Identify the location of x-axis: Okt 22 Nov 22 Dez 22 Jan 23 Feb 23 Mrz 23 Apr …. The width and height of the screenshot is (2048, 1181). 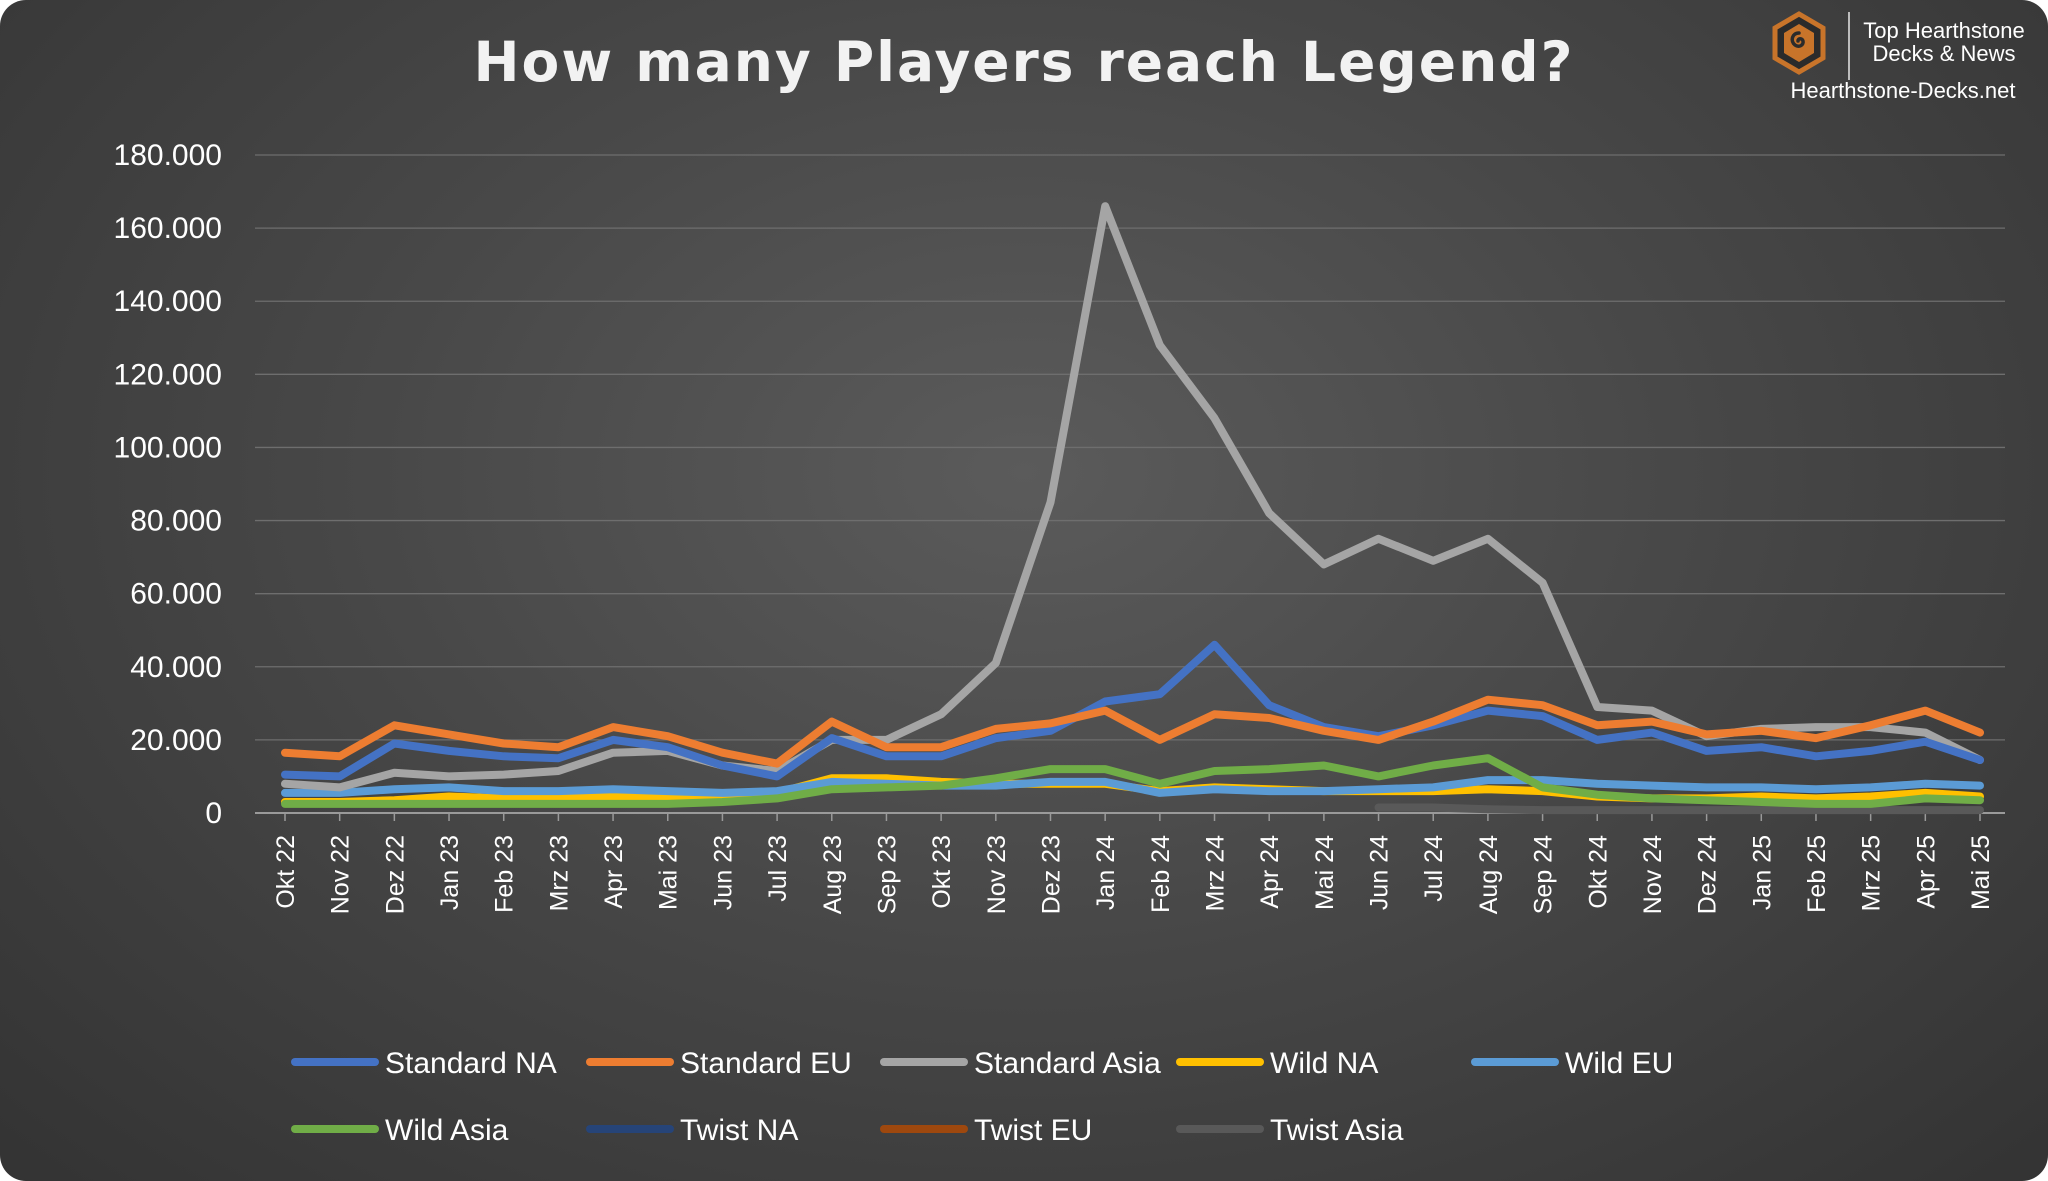
(1133, 863).